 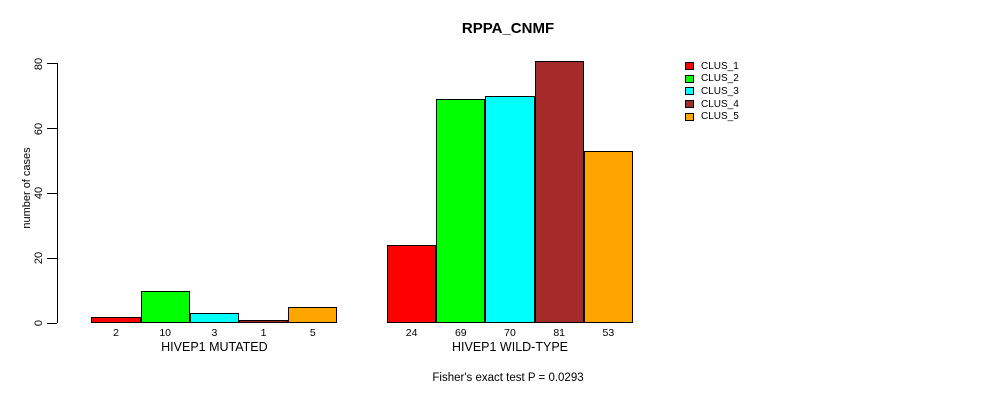 I want to click on y-tick-label: 80, so click(x=39, y=63).